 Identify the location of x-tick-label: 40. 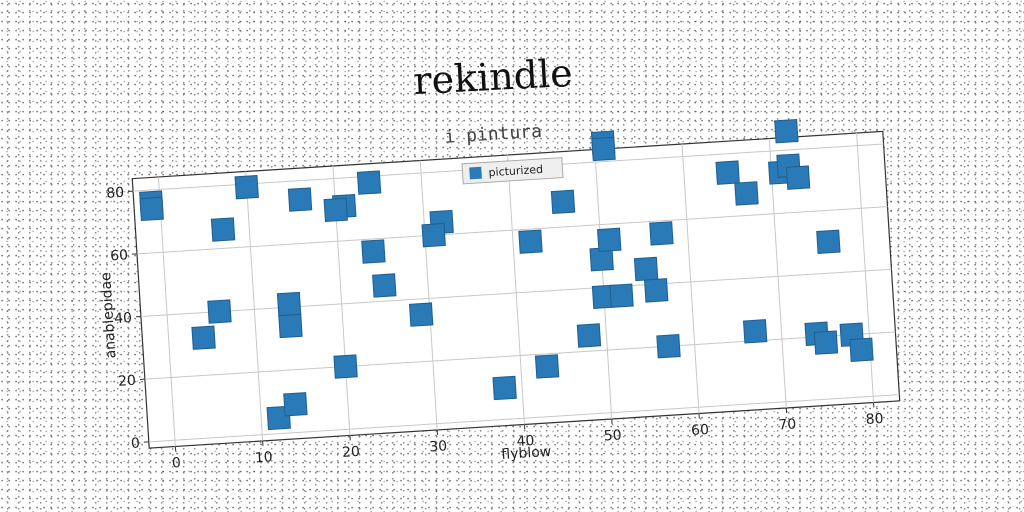
(525, 441).